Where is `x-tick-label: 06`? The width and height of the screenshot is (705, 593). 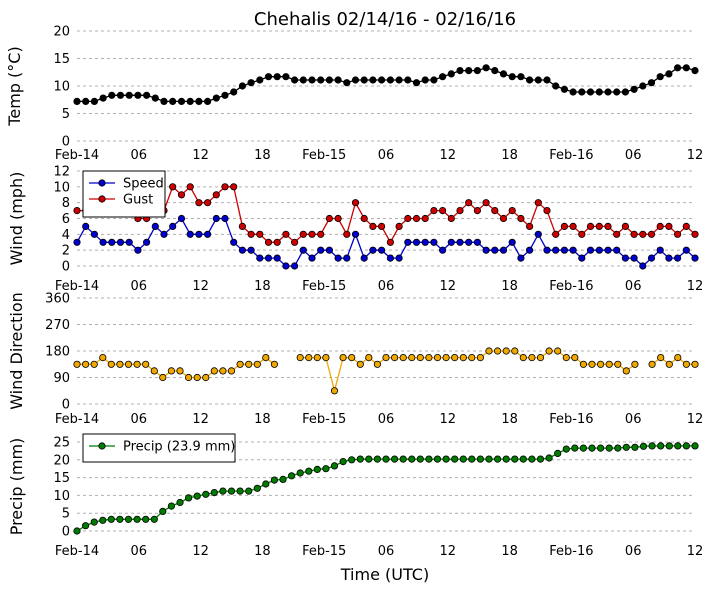 x-tick-label: 06 is located at coordinates (139, 155).